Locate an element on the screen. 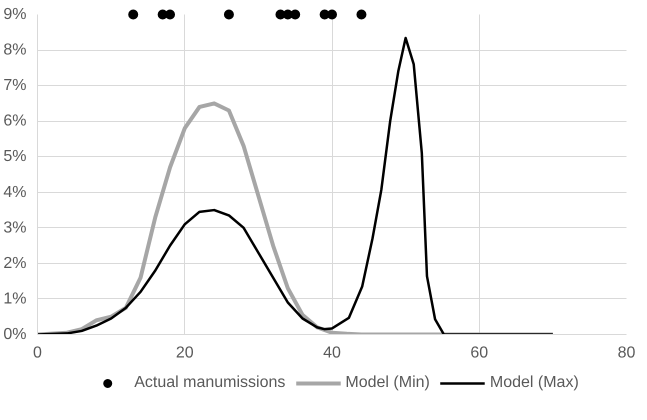 The width and height of the screenshot is (647, 420). y-tick-label: 4% is located at coordinates (14, 192).